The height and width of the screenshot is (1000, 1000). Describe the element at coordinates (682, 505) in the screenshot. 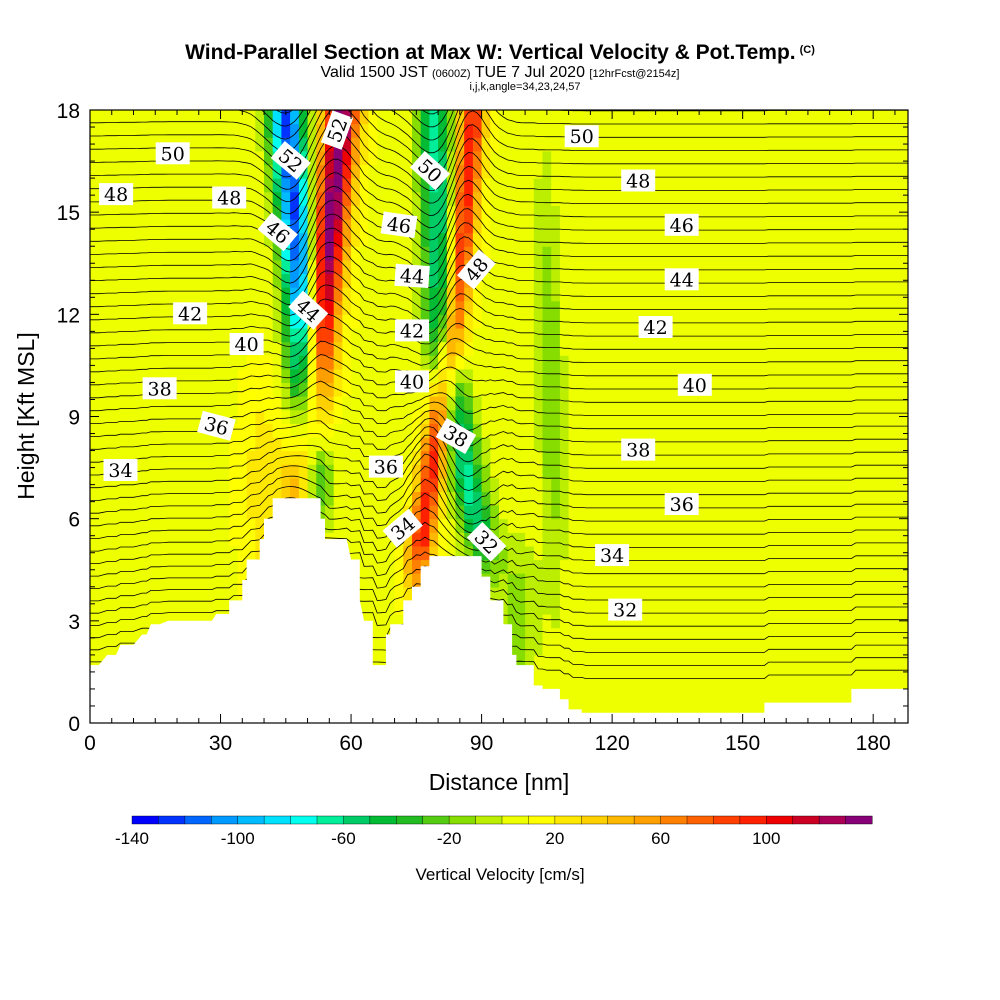

I see `contour-label-text: 36` at that location.